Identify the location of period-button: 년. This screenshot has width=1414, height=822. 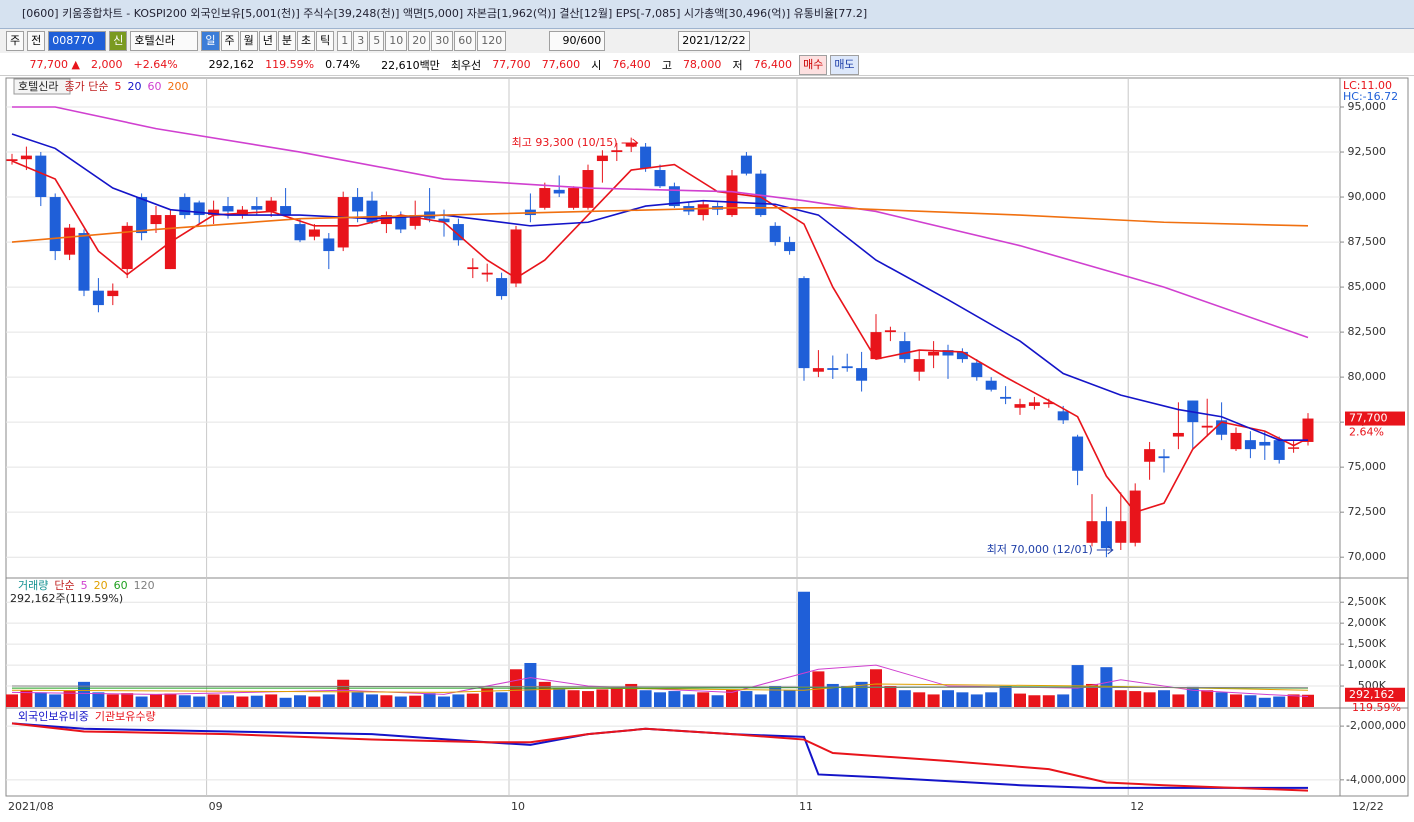
(267, 41).